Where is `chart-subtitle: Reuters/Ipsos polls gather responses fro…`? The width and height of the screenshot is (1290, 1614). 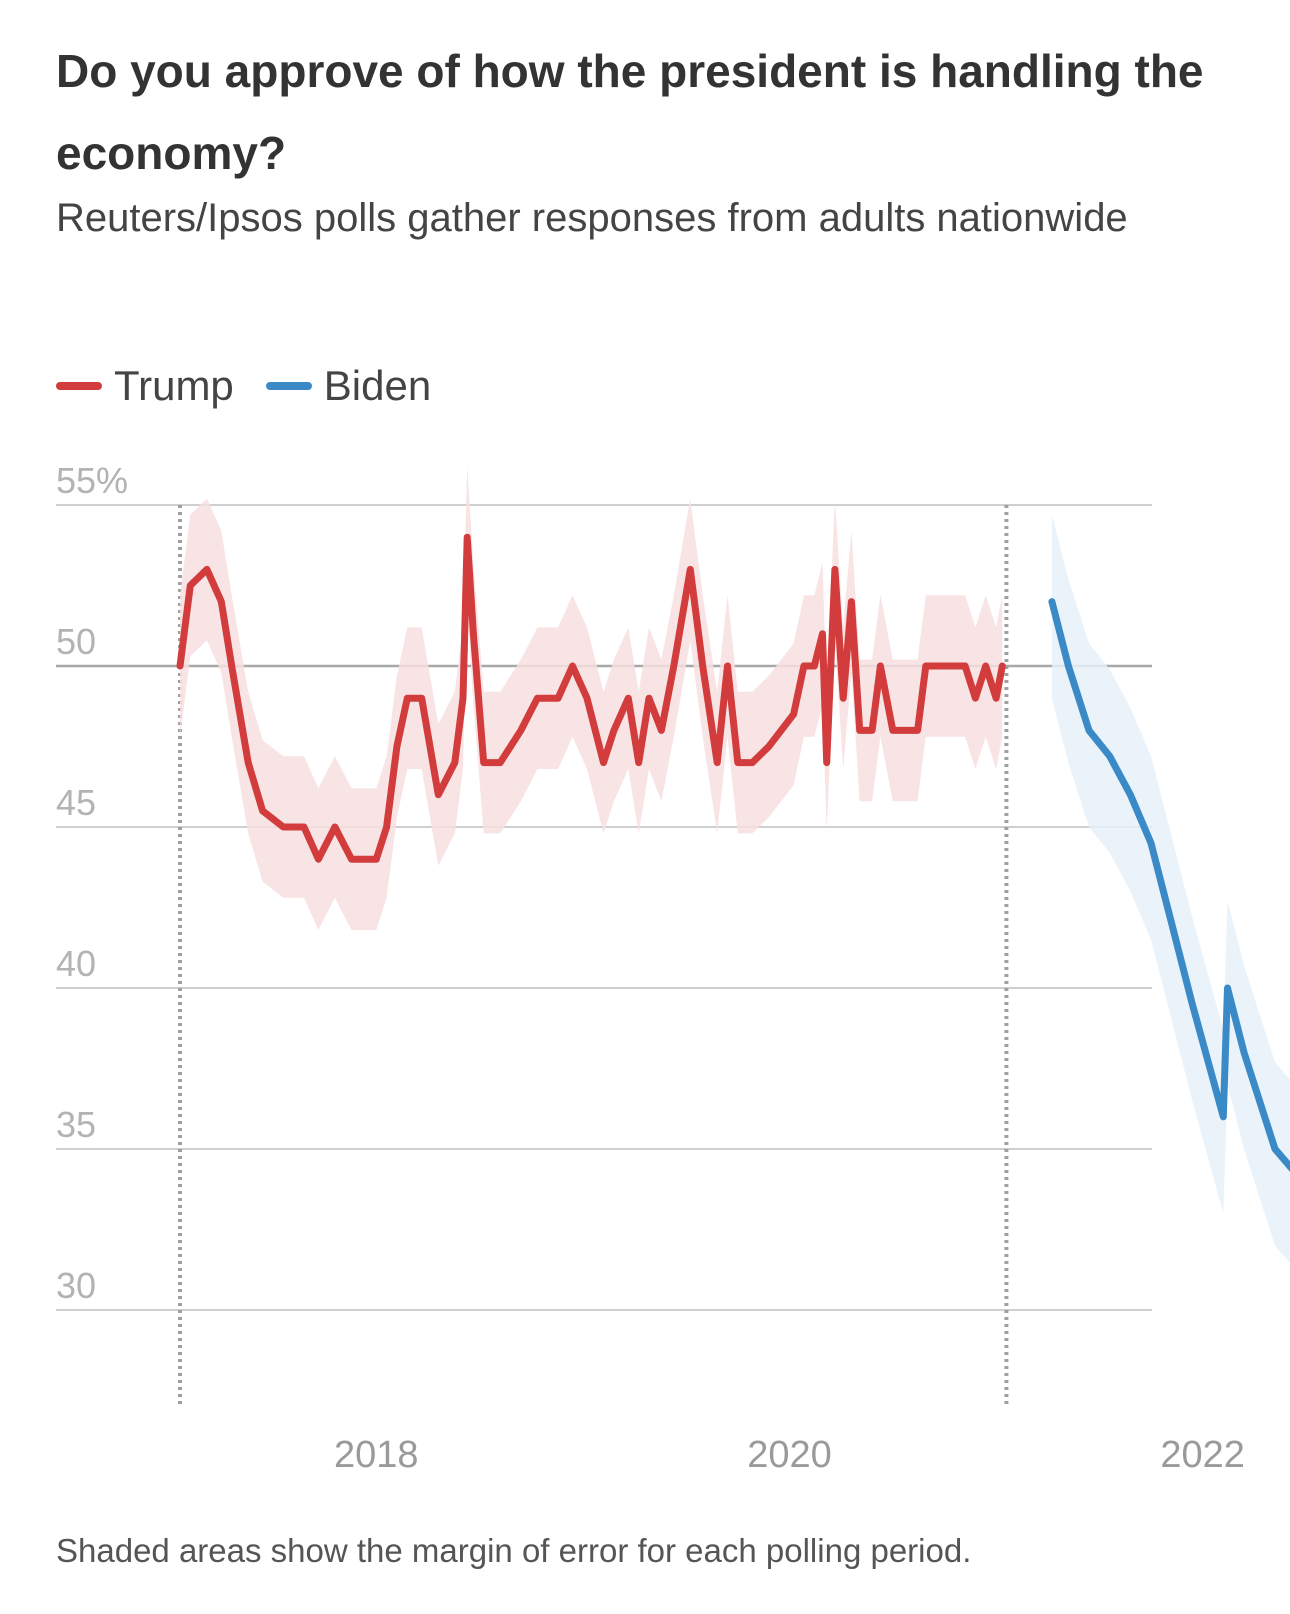
chart-subtitle: Reuters/Ipsos polls gather responses fro… is located at coordinates (592, 218).